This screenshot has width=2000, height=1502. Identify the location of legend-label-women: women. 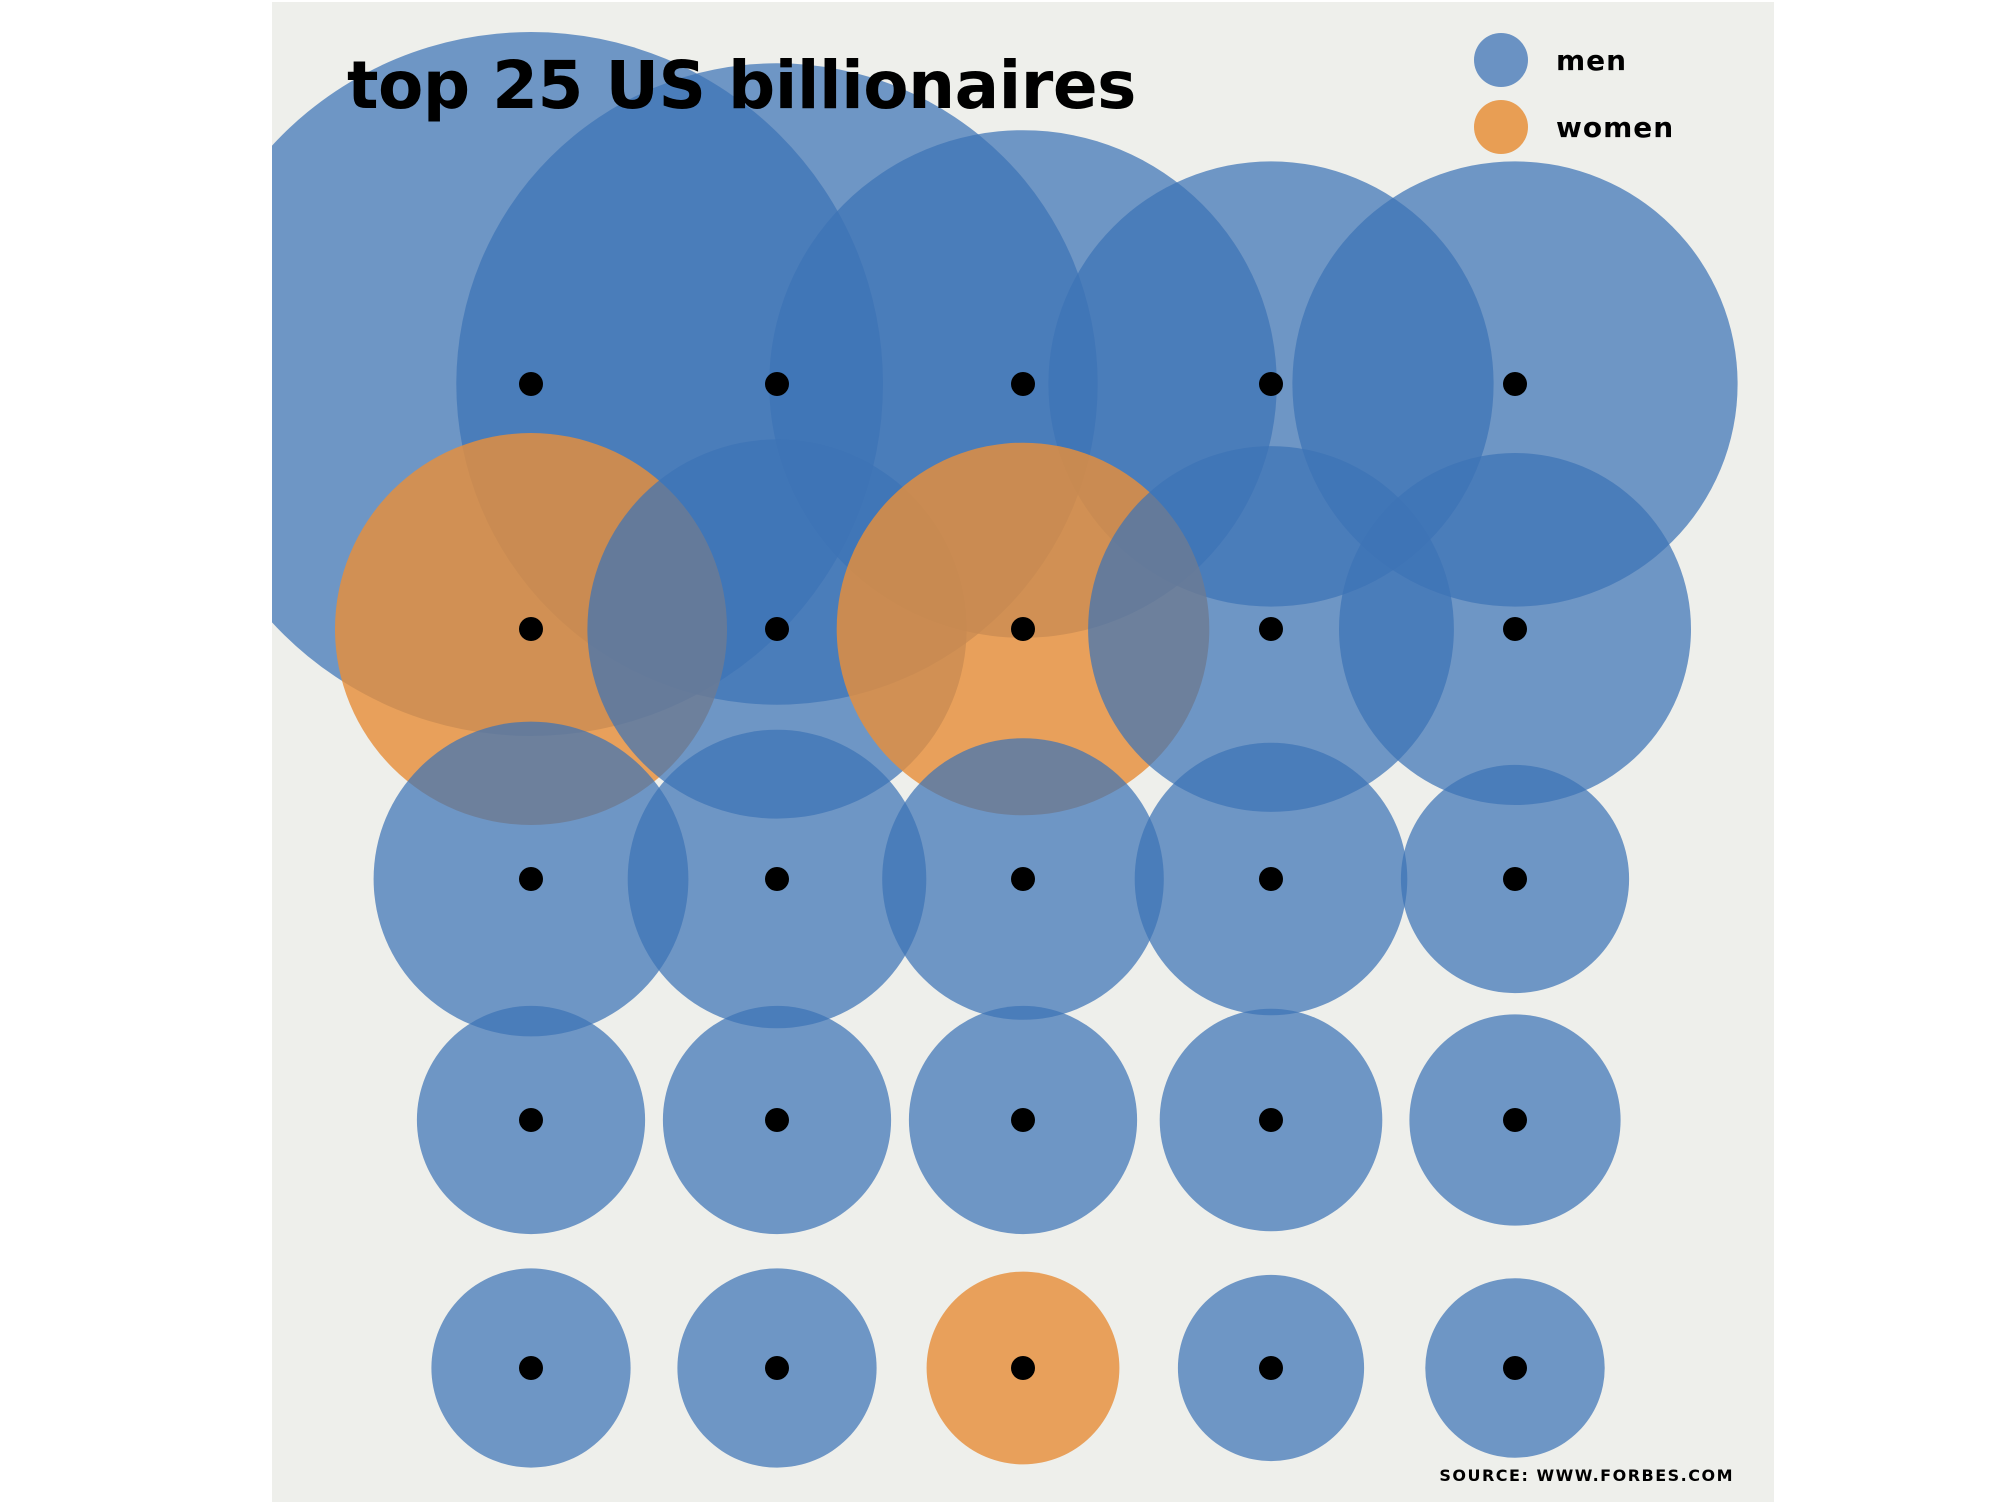
(1615, 127).